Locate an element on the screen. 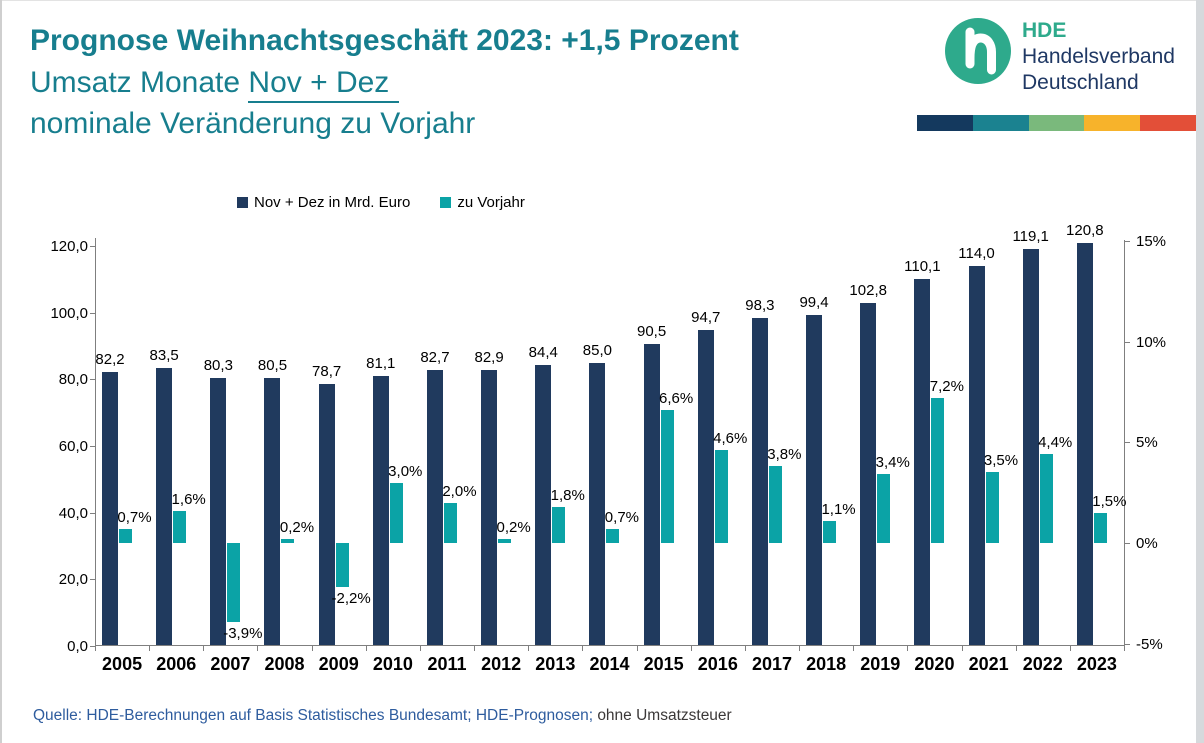 The image size is (1204, 743). label-umsatz-2017: 98,3 is located at coordinates (760, 306).